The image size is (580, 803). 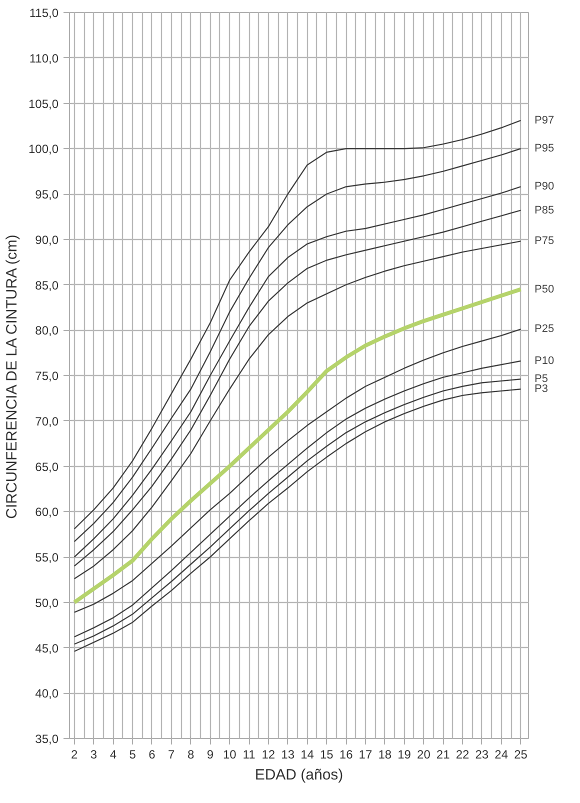 What do you see at coordinates (482, 755) in the screenshot?
I see `x-tick-label: 23` at bounding box center [482, 755].